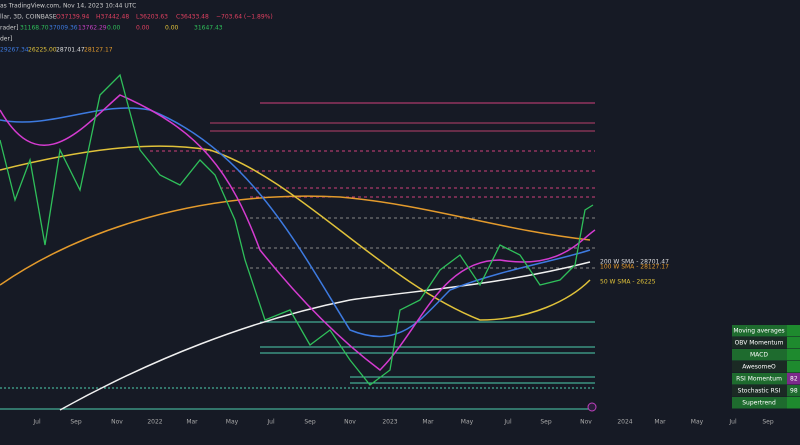 The image size is (800, 445). I want to click on row-value: 82, so click(794, 379).